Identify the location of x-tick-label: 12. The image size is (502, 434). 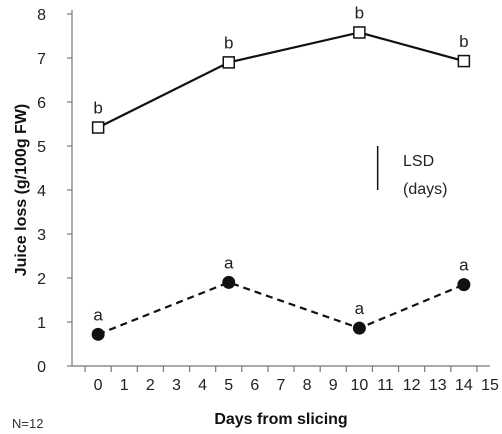
(412, 385).